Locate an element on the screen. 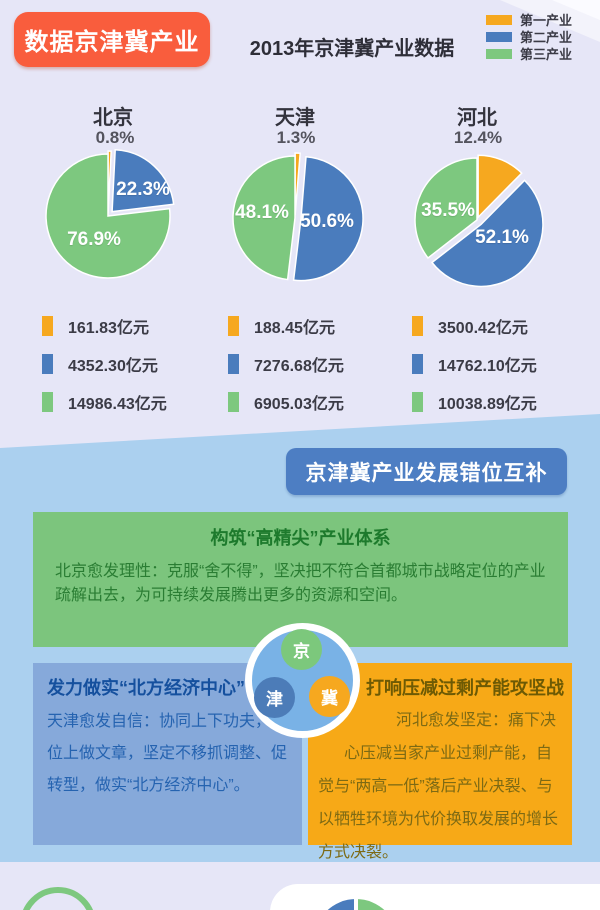  value-hebei-primary: 3500.42亿元 is located at coordinates (483, 328).